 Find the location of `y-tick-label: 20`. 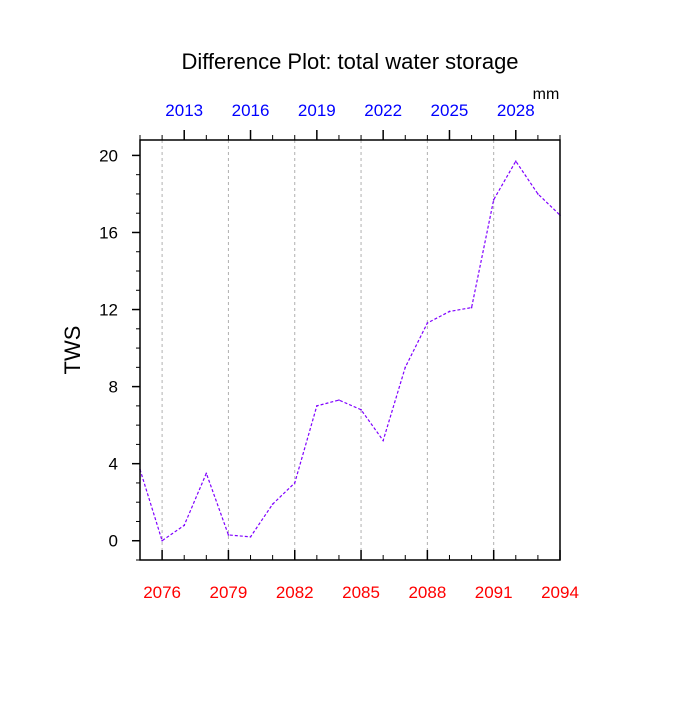

y-tick-label: 20 is located at coordinates (108, 155).